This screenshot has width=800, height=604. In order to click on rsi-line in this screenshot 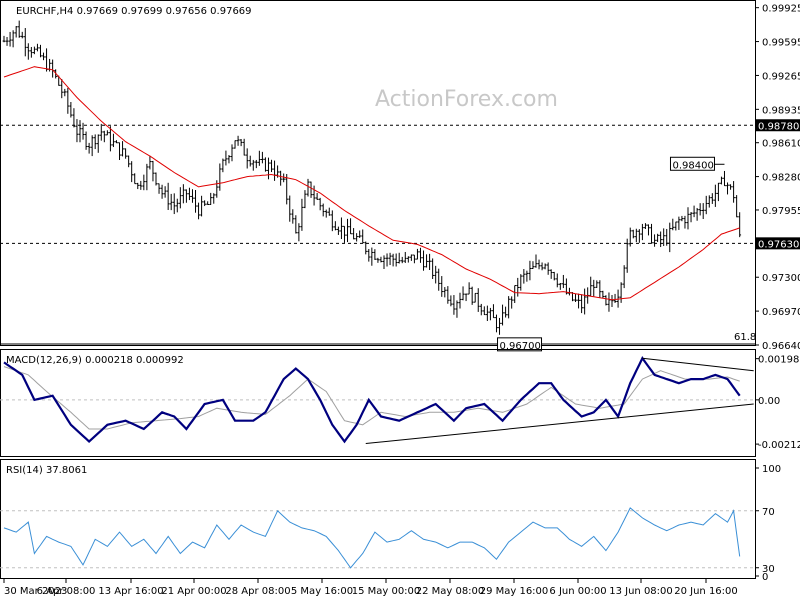, I will do `click(372, 538)`.